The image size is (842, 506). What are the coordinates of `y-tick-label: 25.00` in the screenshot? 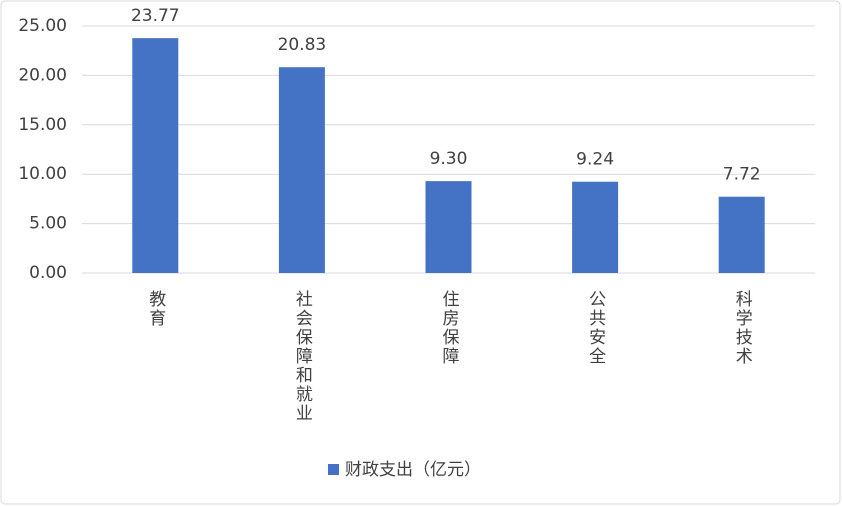 It's located at (42, 26).